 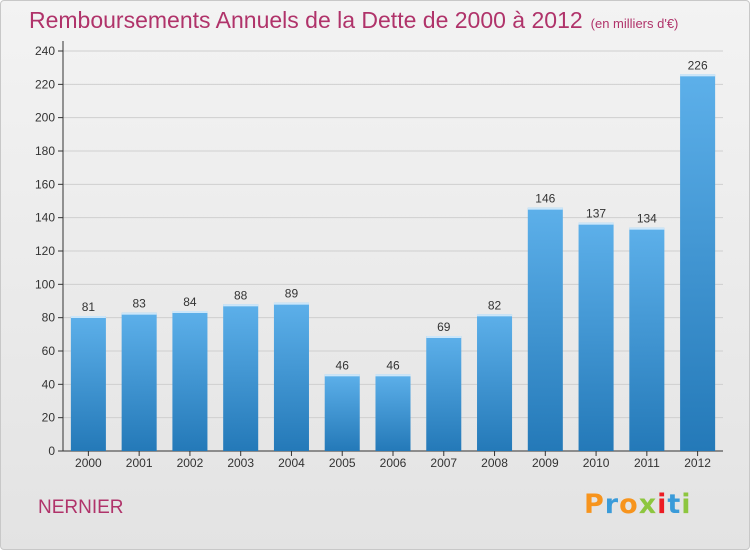 What do you see at coordinates (45, 84) in the screenshot?
I see `y-tick-label: 220` at bounding box center [45, 84].